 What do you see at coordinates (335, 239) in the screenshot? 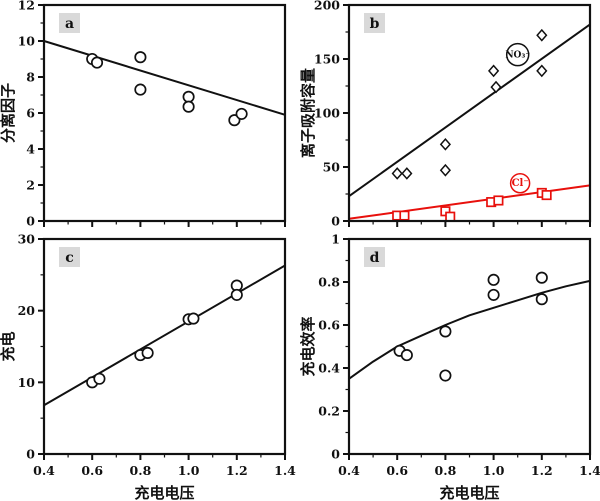
I see `y-tick-label: 1` at bounding box center [335, 239].